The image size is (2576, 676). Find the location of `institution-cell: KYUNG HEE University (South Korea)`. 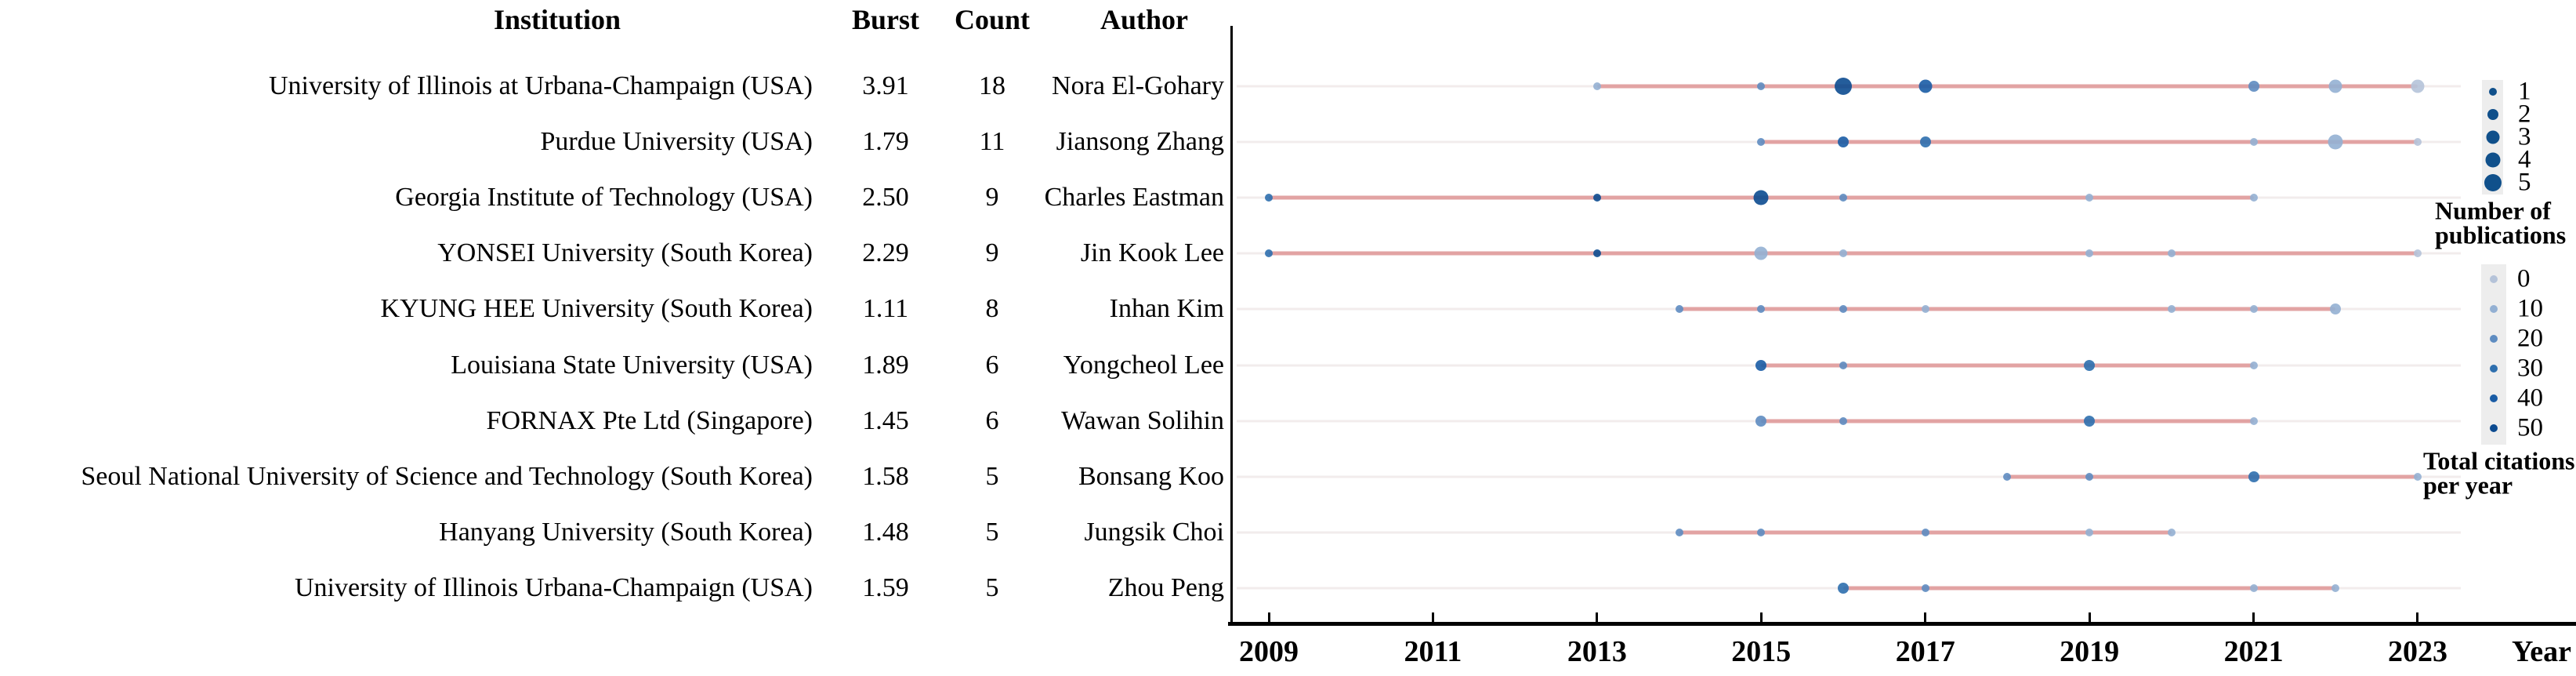

institution-cell: KYUNG HEE University (South Korea) is located at coordinates (596, 309).